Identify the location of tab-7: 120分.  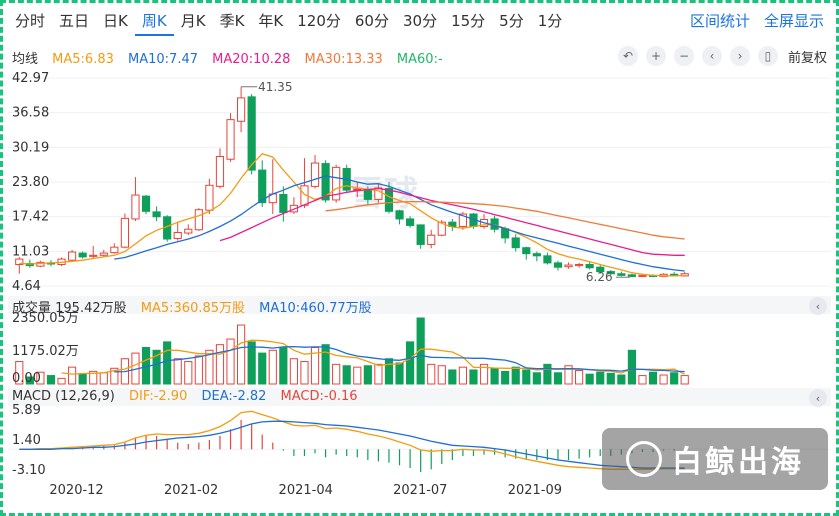
(319, 21).